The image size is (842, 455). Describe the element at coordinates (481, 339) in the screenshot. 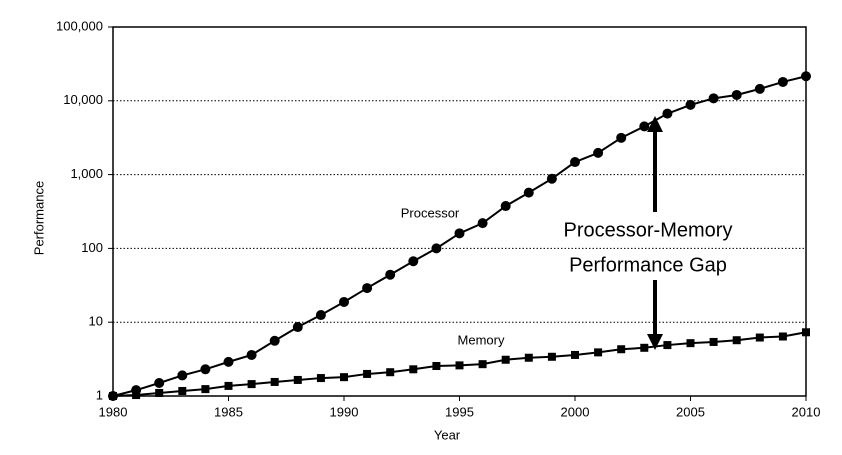

I see `series-label: Memory` at that location.